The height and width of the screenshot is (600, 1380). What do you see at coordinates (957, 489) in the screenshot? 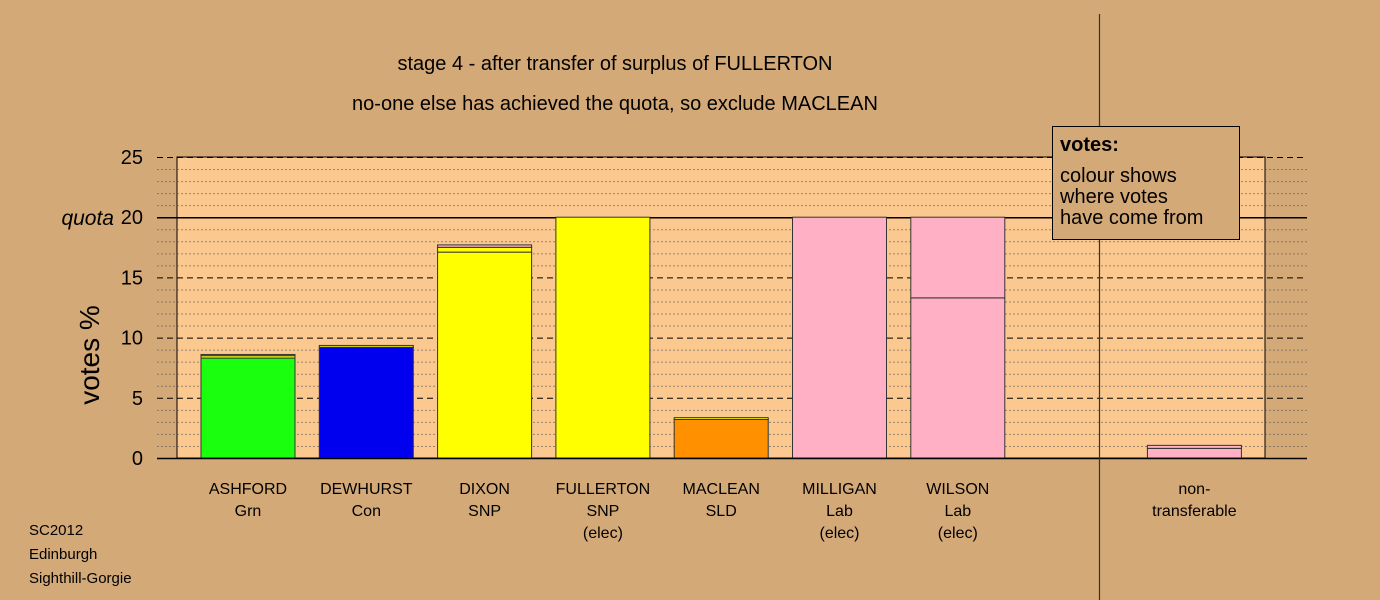
I see `category-label: WILSON` at bounding box center [957, 489].